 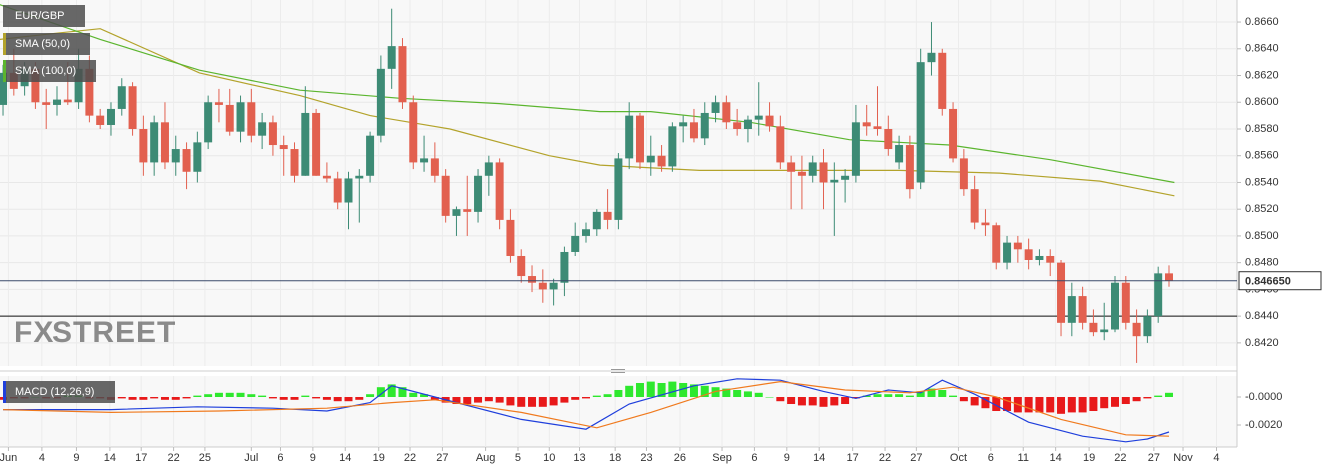 What do you see at coordinates (1262, 75) in the screenshot?
I see `y-tick-label: 0.8620` at bounding box center [1262, 75].